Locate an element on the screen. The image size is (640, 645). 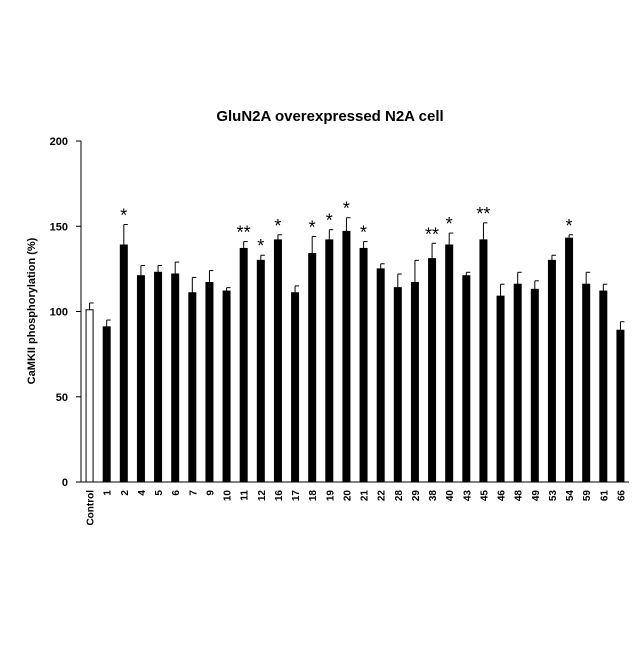
y-tick-label: 150 is located at coordinates (59, 227).